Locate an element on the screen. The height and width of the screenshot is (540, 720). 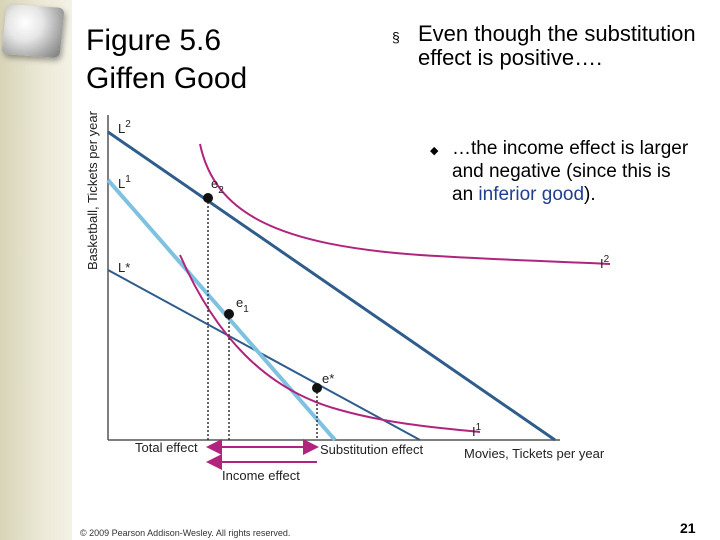
label-i1-sup: 1 is located at coordinates (479, 427).